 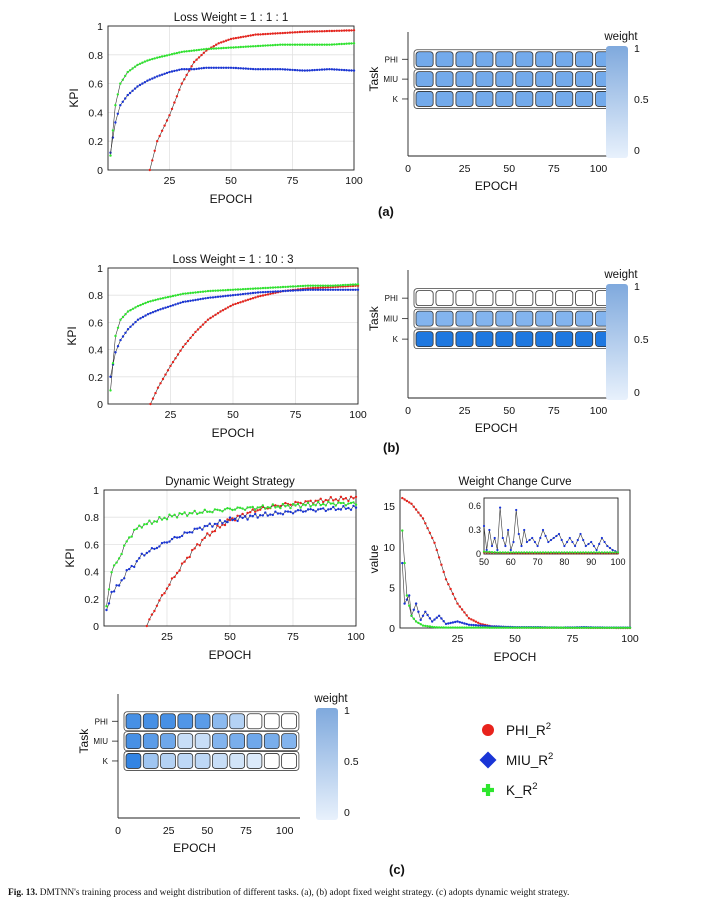 What do you see at coordinates (296, 415) in the screenshot?
I see `x-tick-label: 75` at bounding box center [296, 415].